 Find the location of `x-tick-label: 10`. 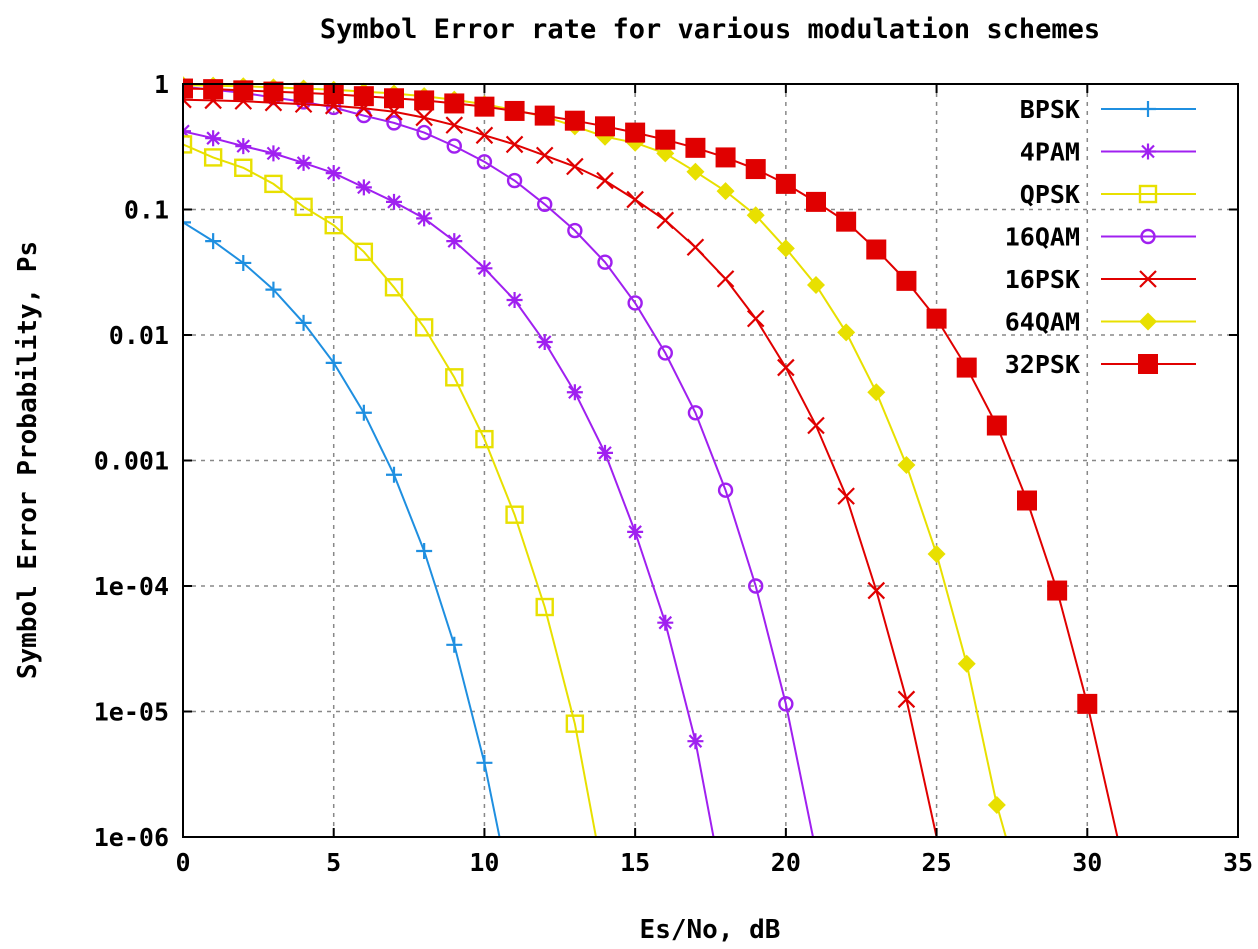

x-tick-label: 10 is located at coordinates (484, 862).